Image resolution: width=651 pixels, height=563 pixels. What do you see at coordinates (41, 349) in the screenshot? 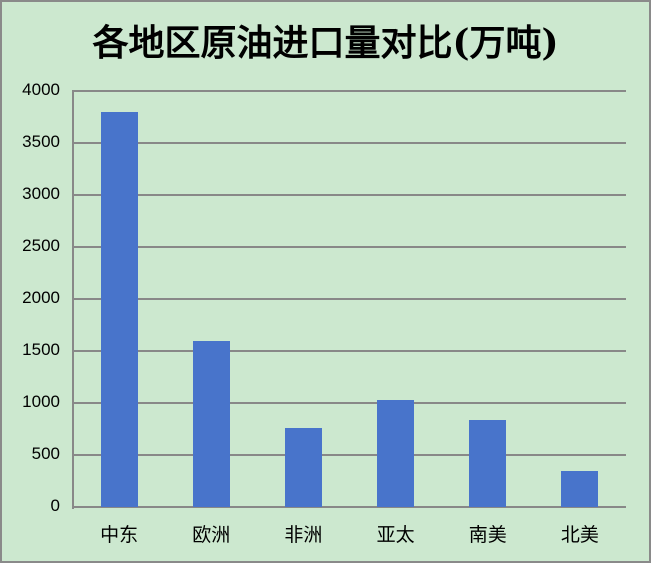
I see `y-tick-label: 1500` at bounding box center [41, 349].